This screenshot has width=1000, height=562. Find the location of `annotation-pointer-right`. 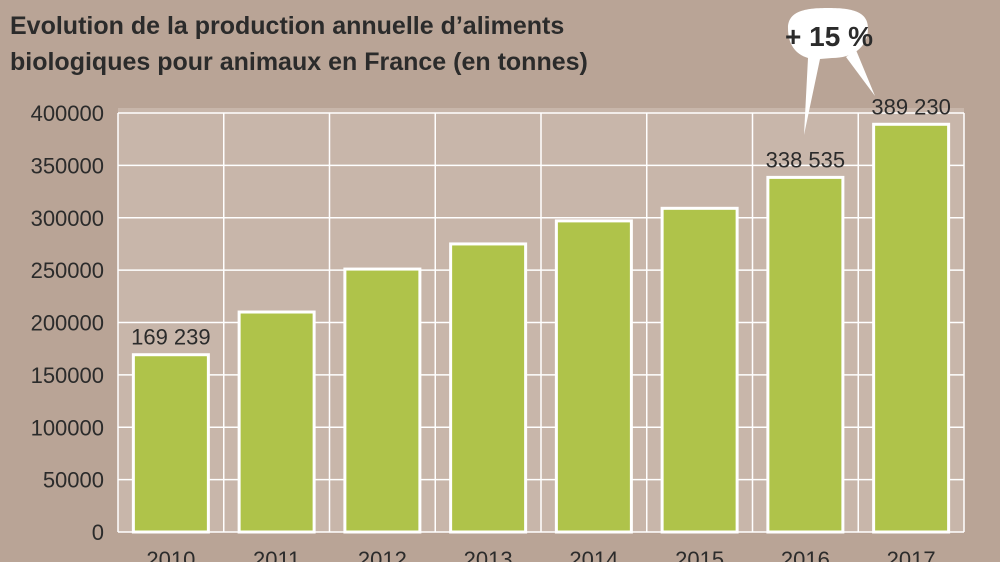

annotation-pointer-right is located at coordinates (860, 73).